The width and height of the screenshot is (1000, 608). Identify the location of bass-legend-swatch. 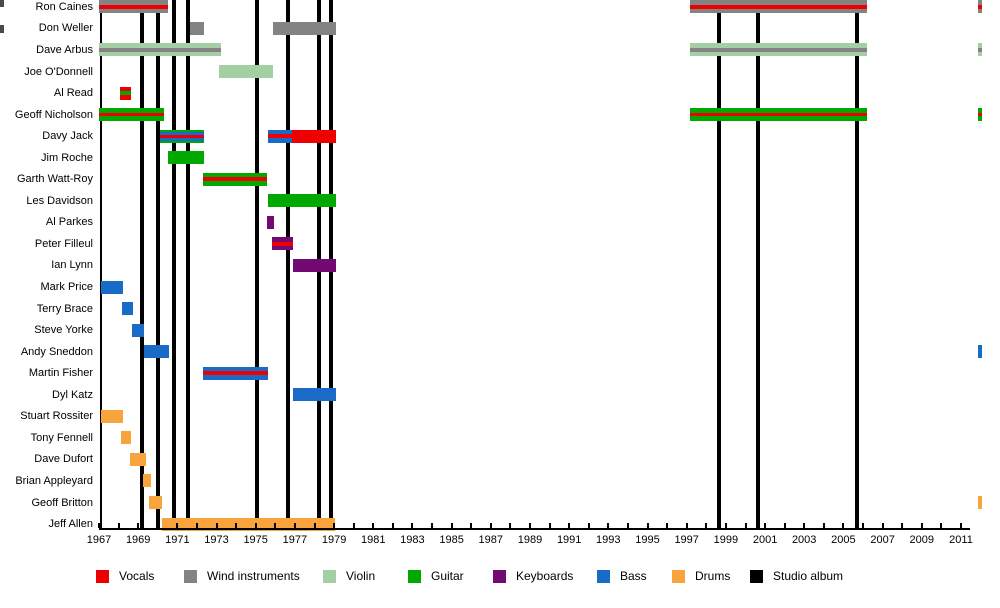
(603, 576).